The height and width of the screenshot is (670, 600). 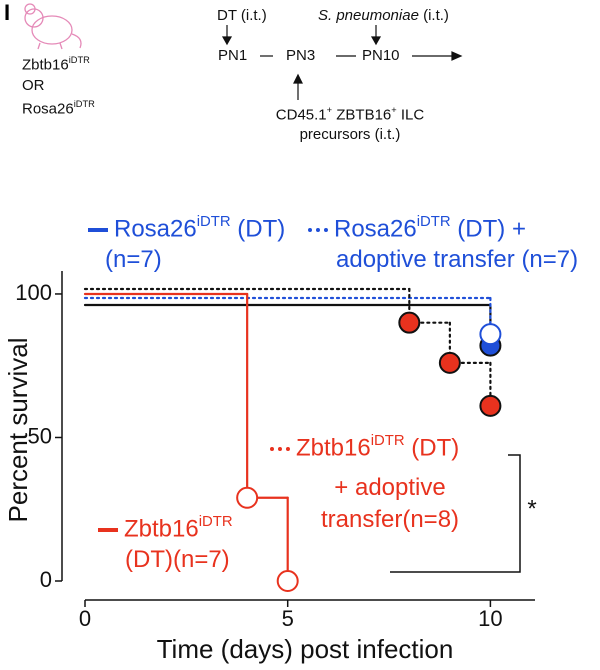 What do you see at coordinates (301, 115) in the screenshot?
I see `text-part: CD45.1` at bounding box center [301, 115].